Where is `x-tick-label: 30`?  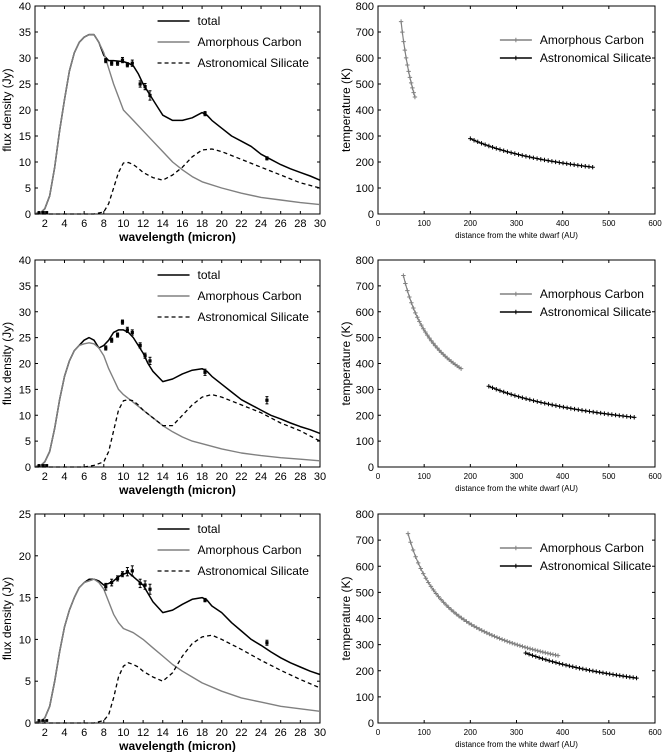
x-tick-label: 30 is located at coordinates (320, 733).